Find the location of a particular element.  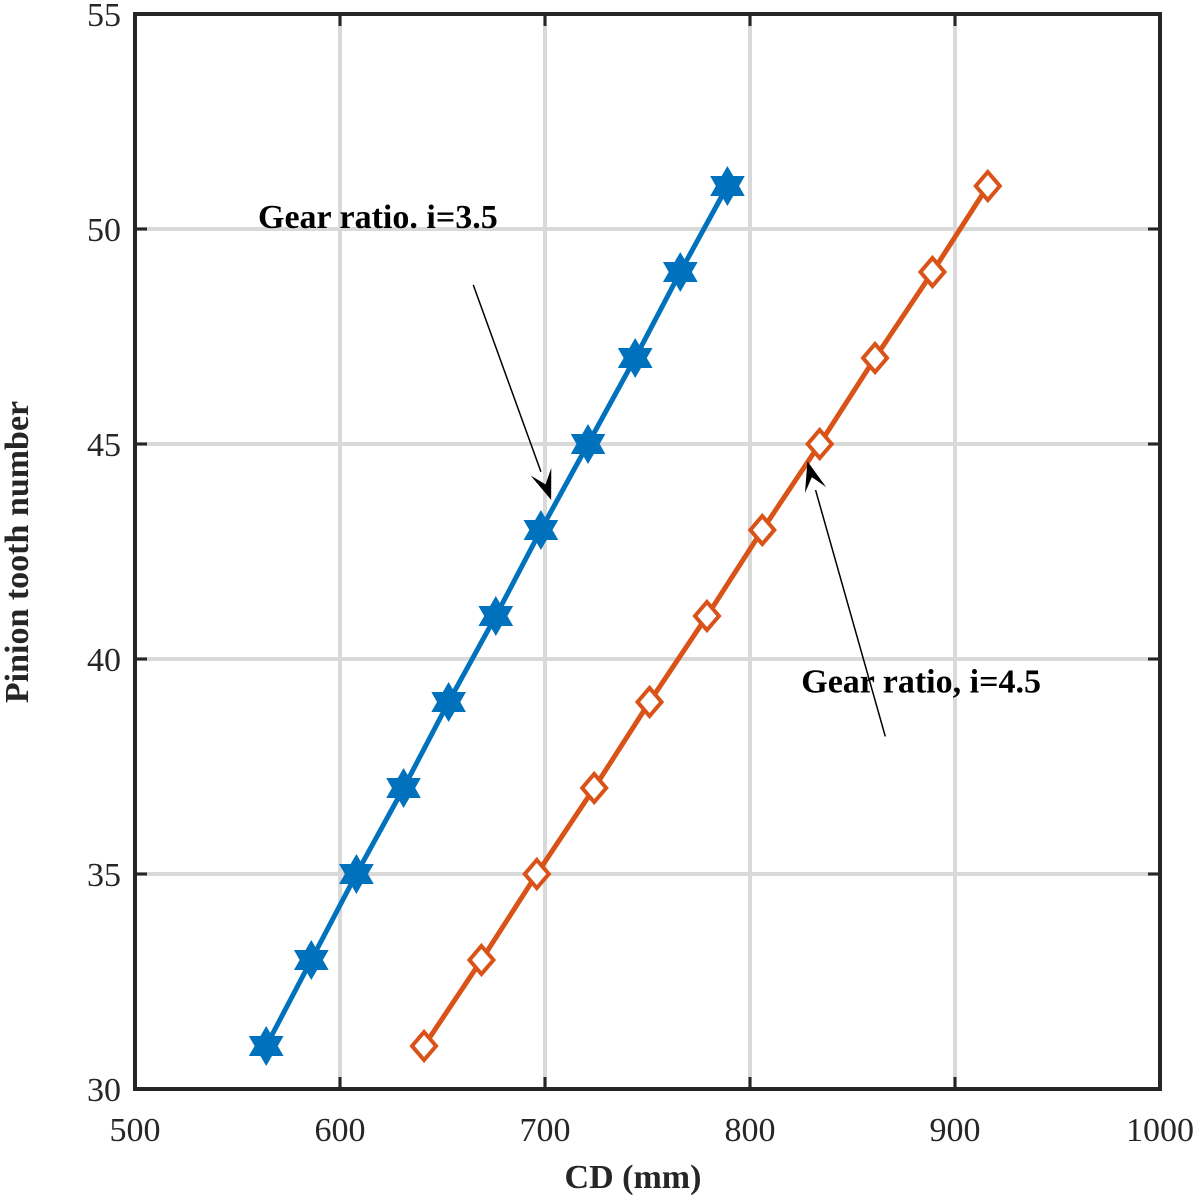

y-tick-label: 45 is located at coordinates (104, 445).